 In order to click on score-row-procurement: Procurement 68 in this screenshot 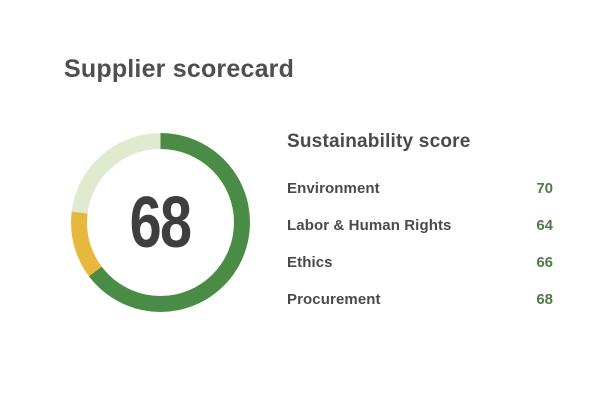, I will do `click(420, 300)`.